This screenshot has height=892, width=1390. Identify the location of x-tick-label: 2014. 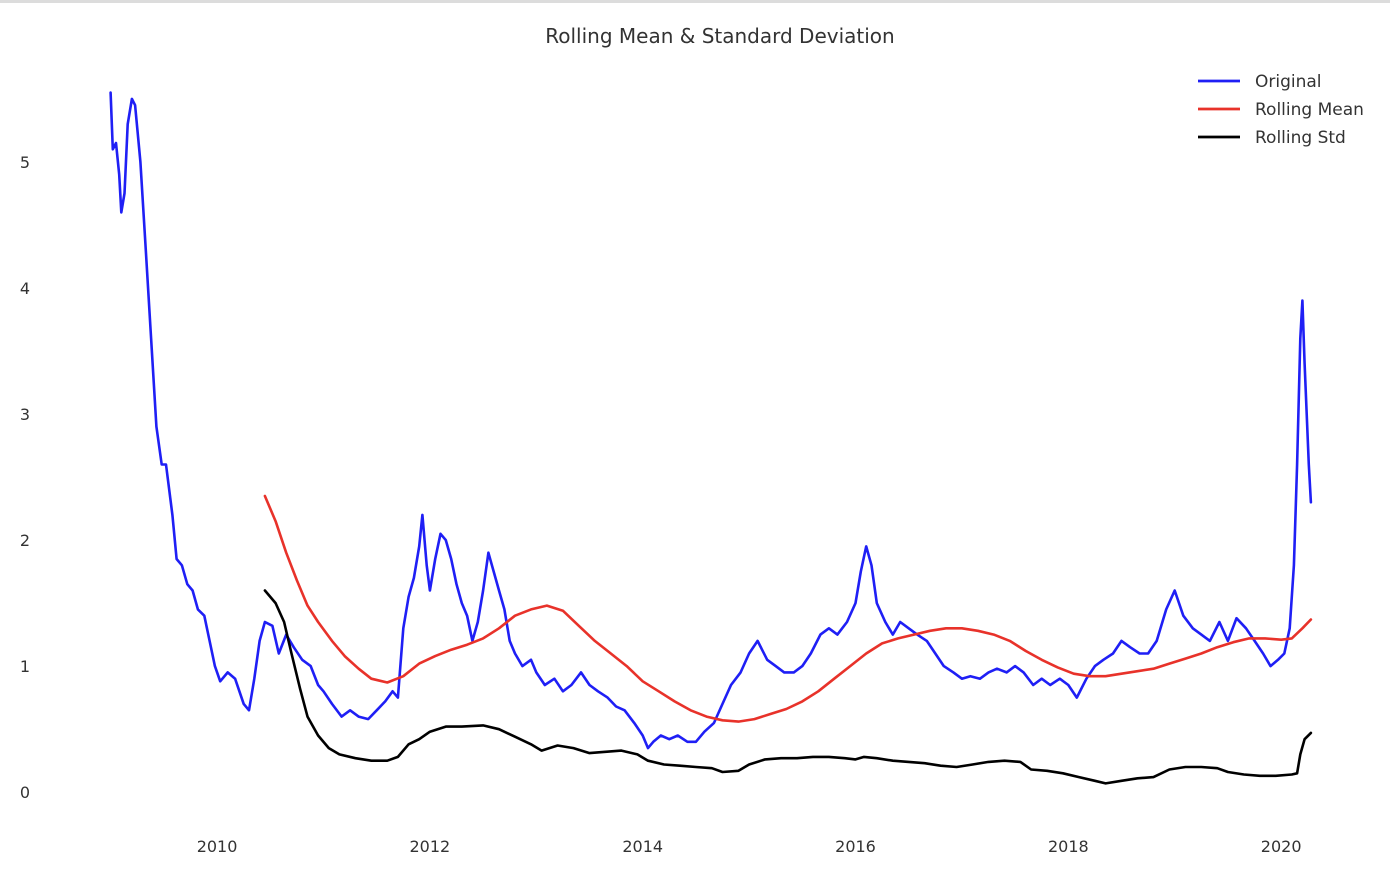
(642, 846).